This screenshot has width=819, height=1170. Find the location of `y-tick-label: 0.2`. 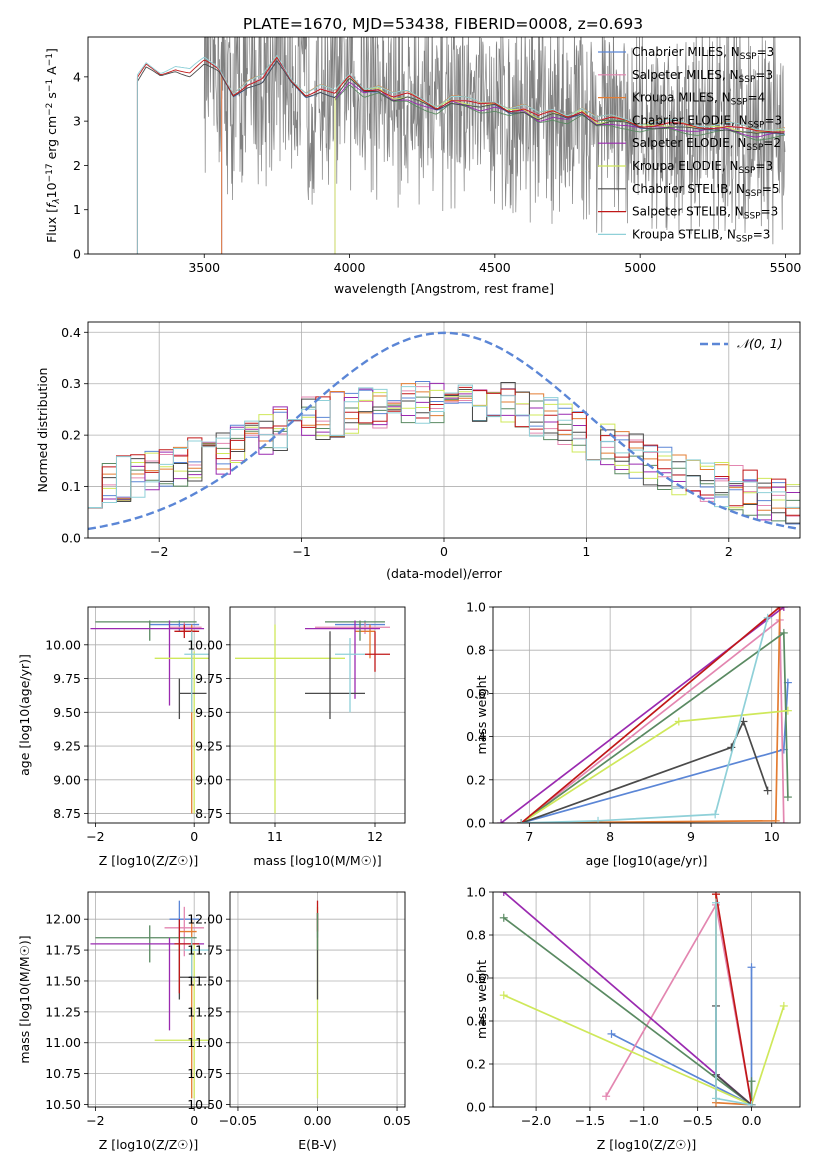

y-tick-label: 0.2 is located at coordinates (476, 1064).